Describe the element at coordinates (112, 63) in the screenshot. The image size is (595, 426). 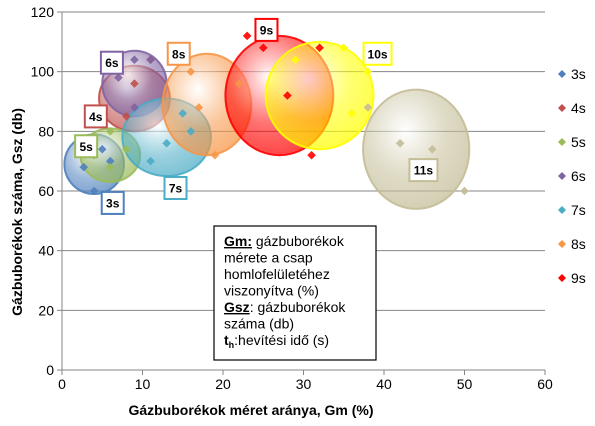
I see `callout-label-6s: 6s` at that location.